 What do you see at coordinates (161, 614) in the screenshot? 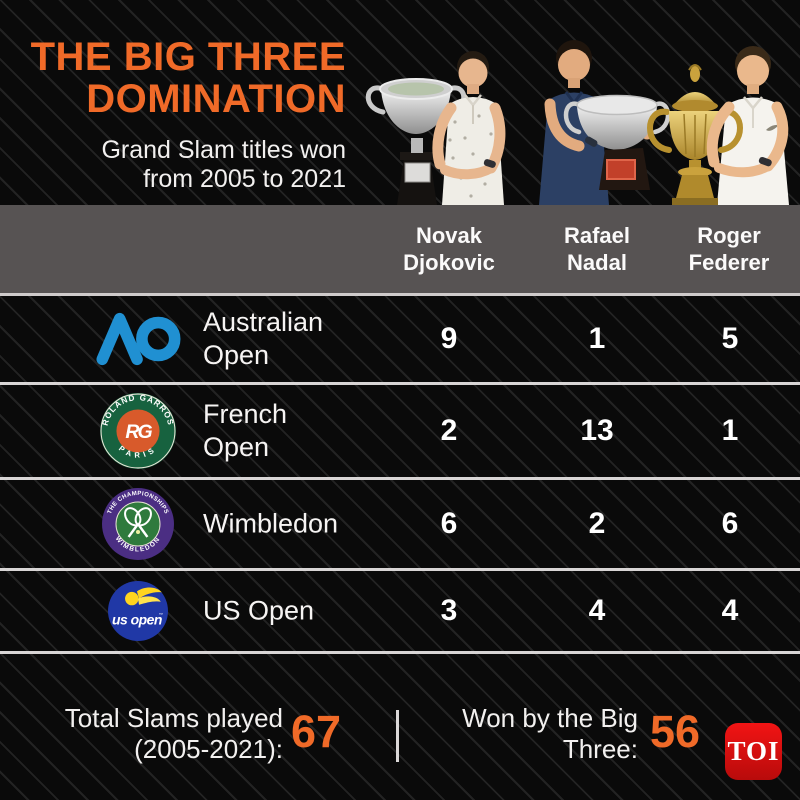
I see `us-open-tm: ™` at bounding box center [161, 614].